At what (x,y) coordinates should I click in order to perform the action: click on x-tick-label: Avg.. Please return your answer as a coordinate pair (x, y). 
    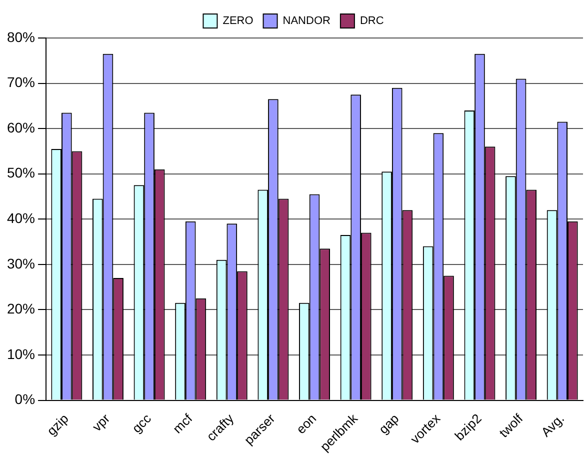
    Looking at the image, I should click on (552, 425).